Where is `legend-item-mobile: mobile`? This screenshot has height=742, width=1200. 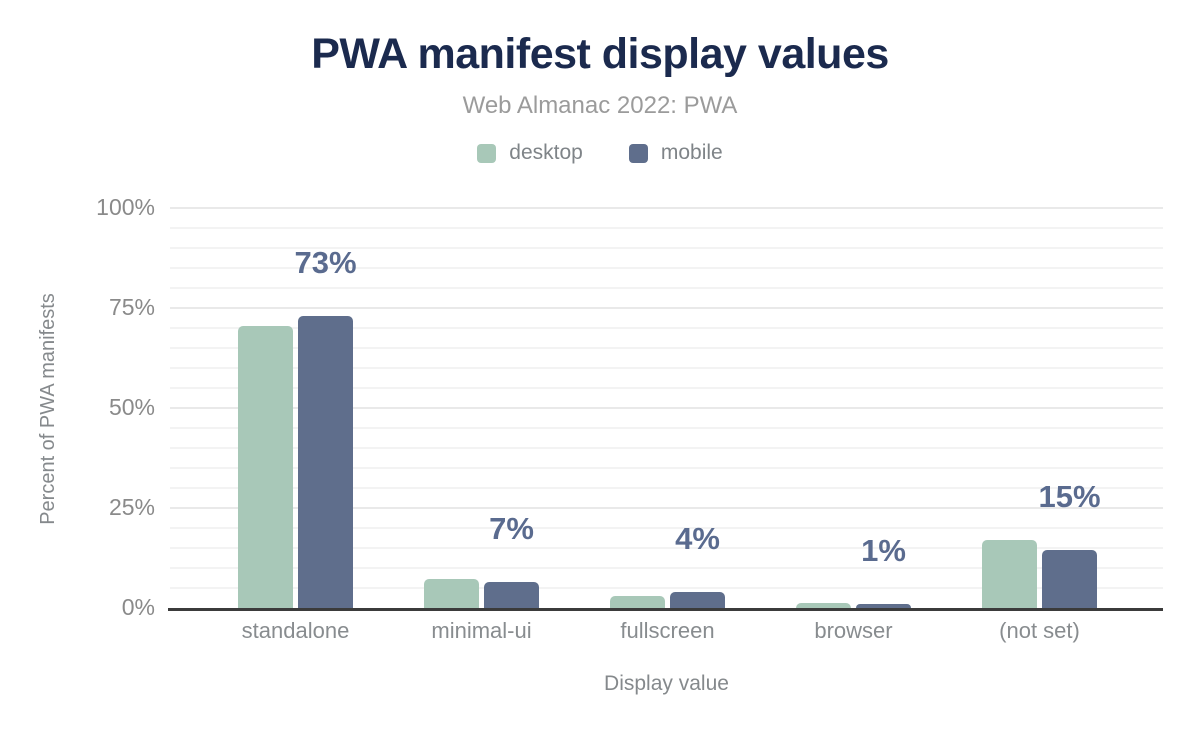 legend-item-mobile: mobile is located at coordinates (675, 153).